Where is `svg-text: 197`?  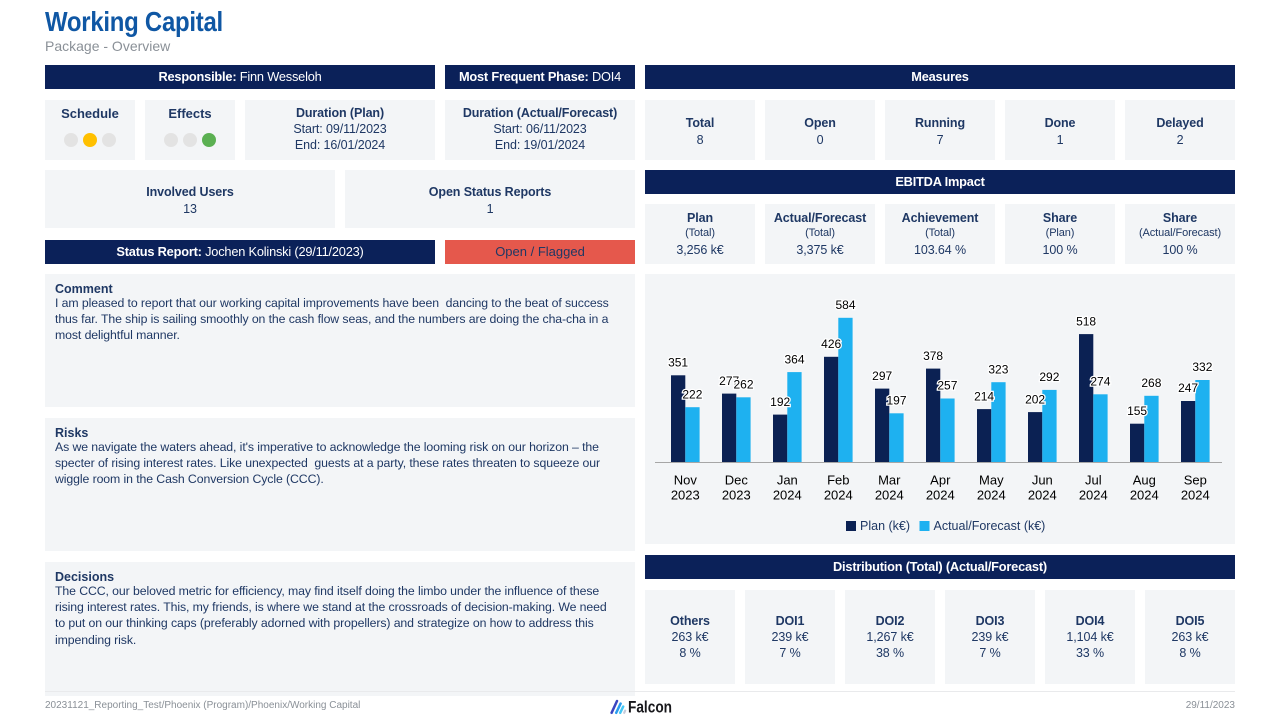
svg-text: 197 is located at coordinates (896, 401).